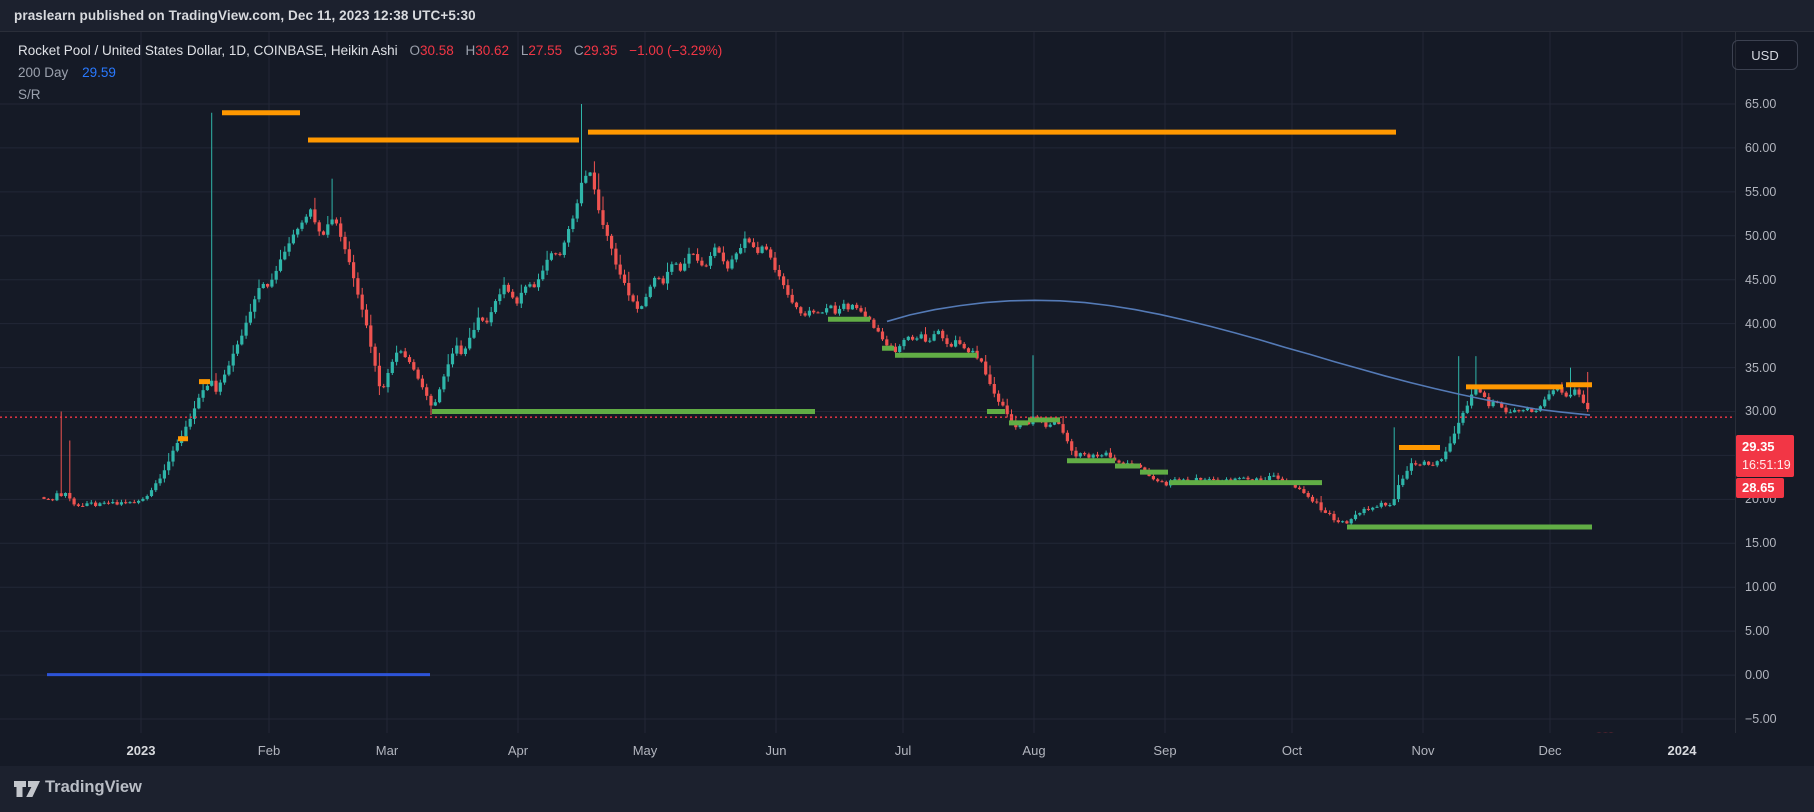 The image size is (1814, 812). I want to click on price-tick-label: 50.00, so click(1761, 235).